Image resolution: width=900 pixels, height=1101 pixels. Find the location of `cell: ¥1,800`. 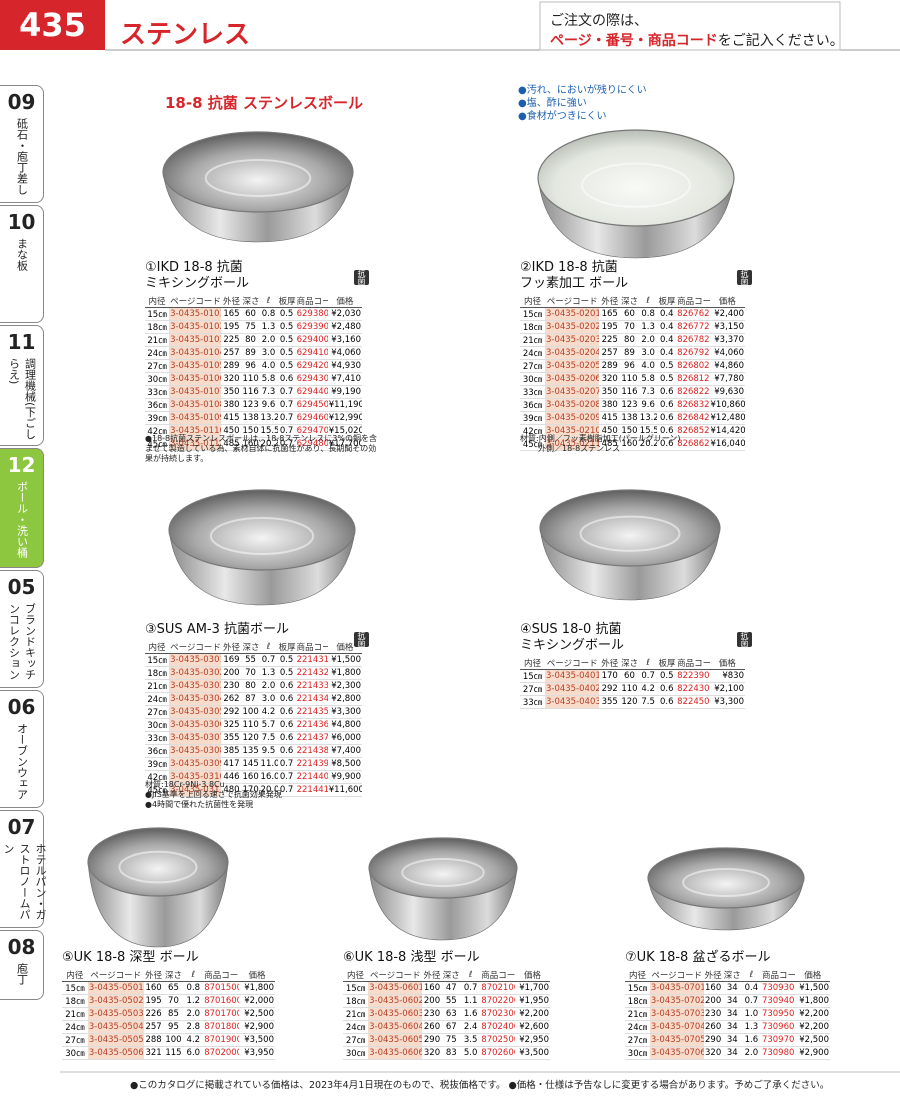

cell: ¥1,800 is located at coordinates (346, 673).